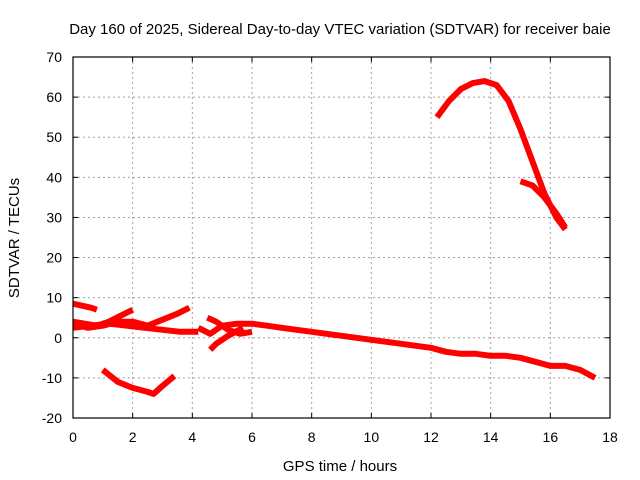 This screenshot has height=480, width=640. What do you see at coordinates (73, 437) in the screenshot?
I see `x-tick-label: 0` at bounding box center [73, 437].